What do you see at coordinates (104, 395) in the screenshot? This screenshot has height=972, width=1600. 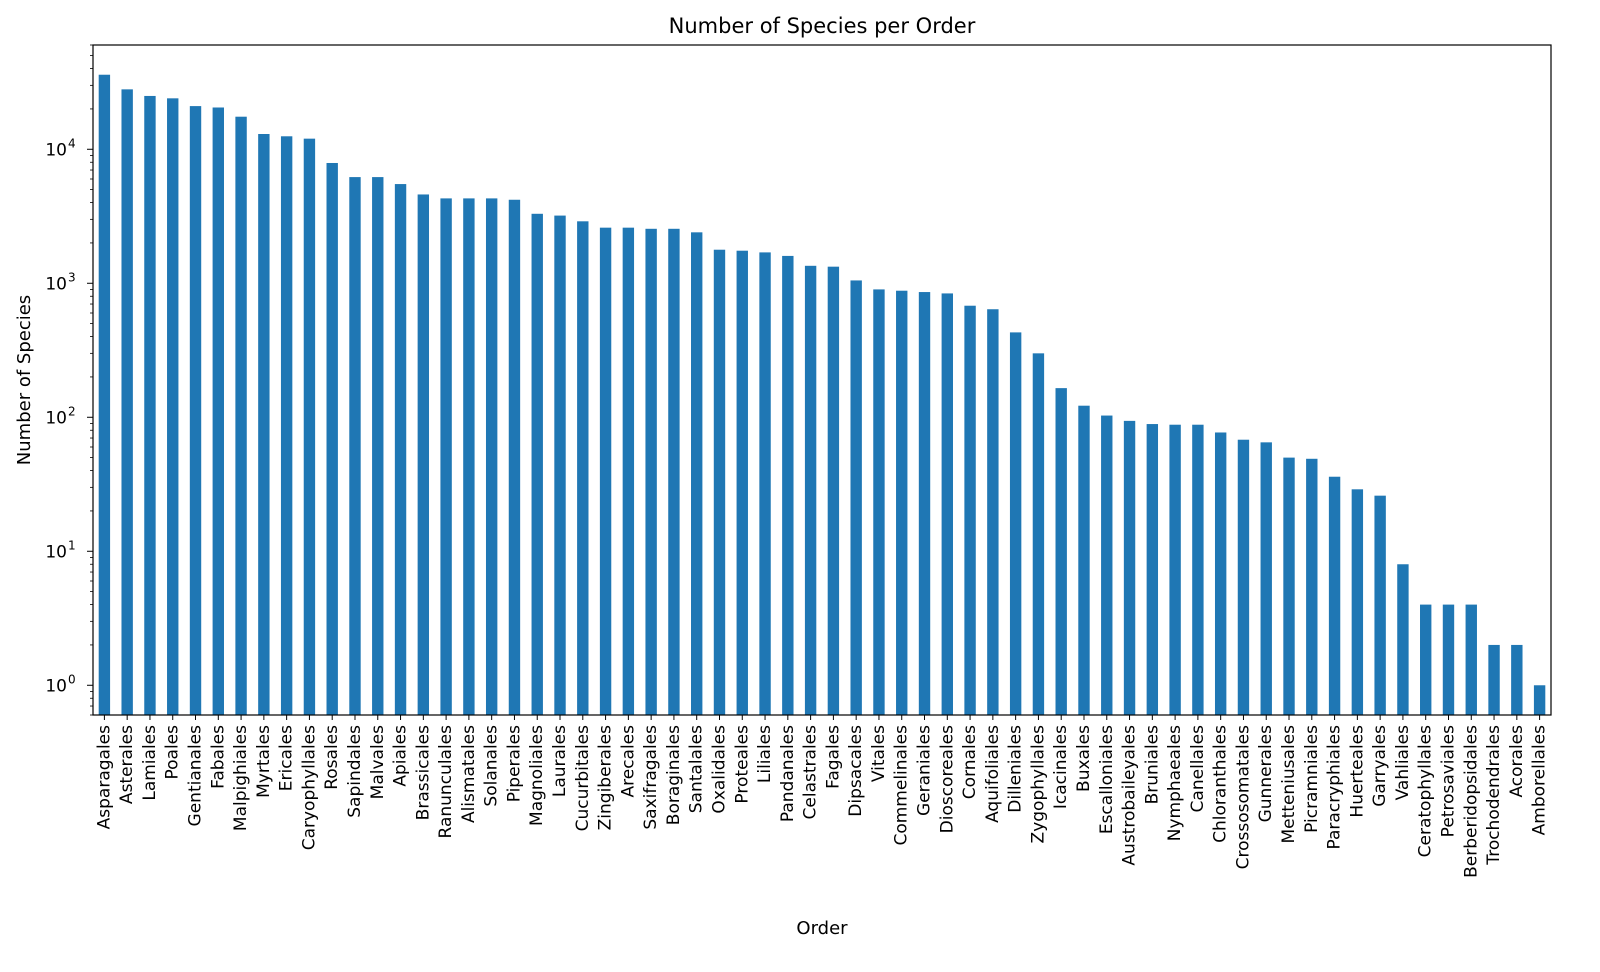 I see `bar-asparagales` at bounding box center [104, 395].